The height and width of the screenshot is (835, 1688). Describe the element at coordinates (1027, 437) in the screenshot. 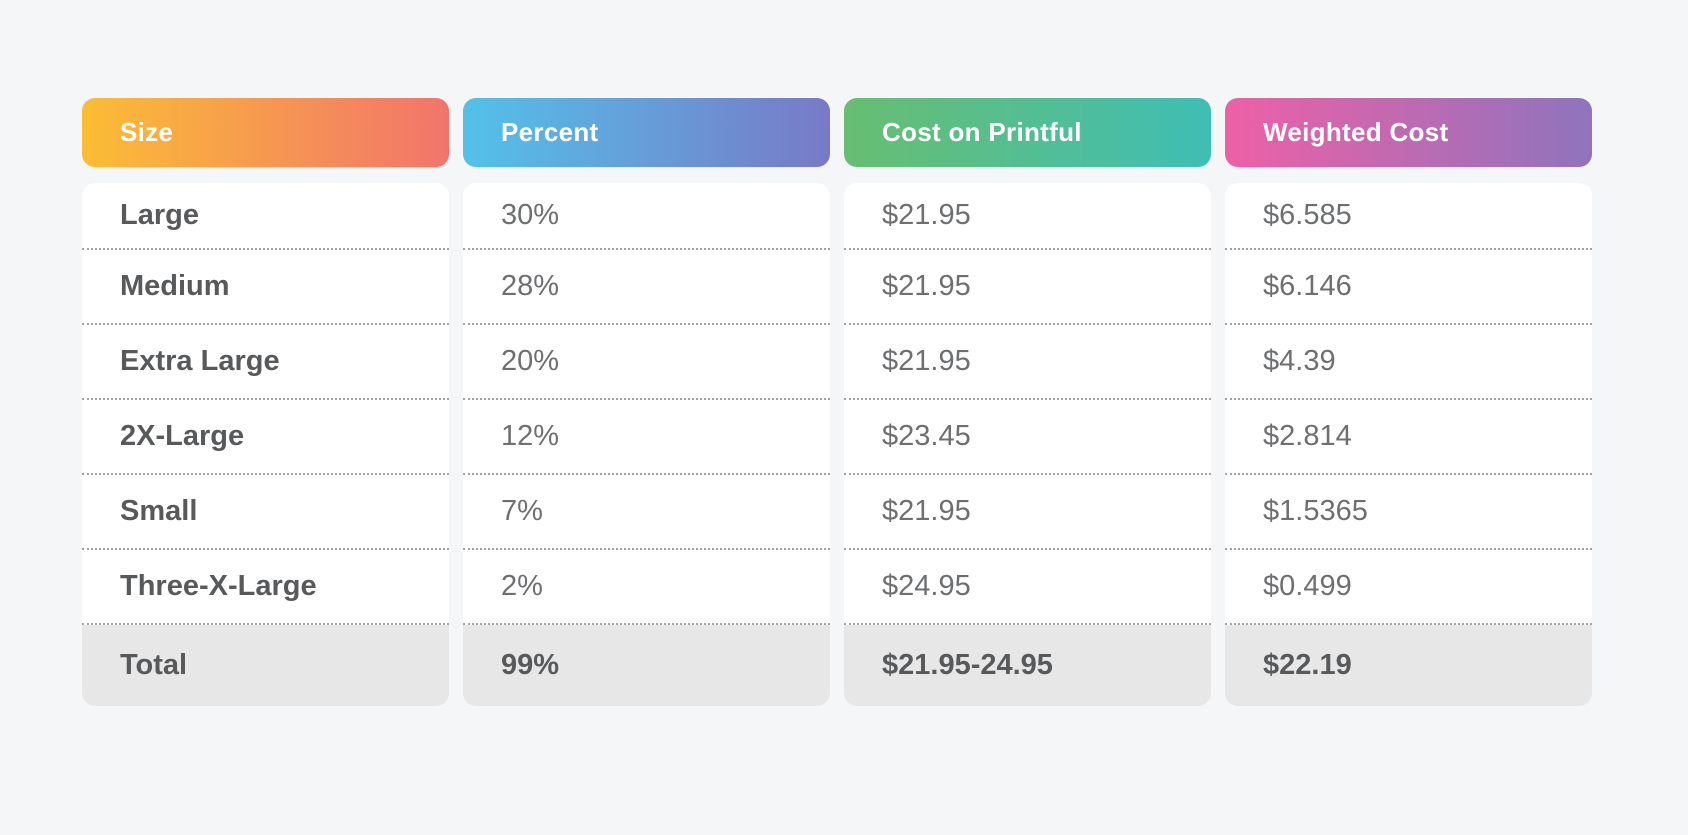

I see `table-cell: $23.45` at that location.